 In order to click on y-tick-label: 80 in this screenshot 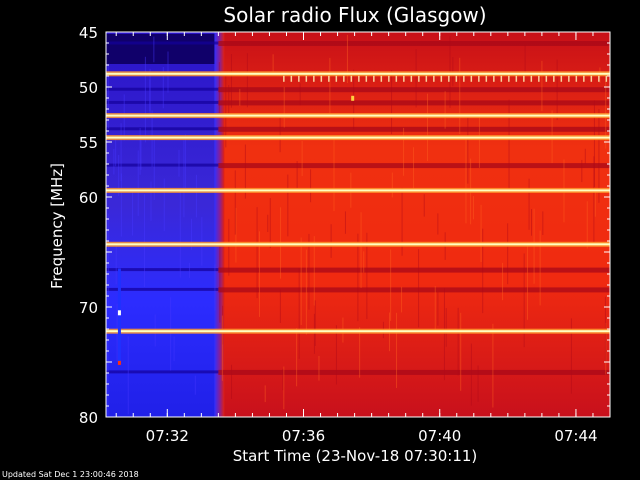, I will do `click(88, 418)`.